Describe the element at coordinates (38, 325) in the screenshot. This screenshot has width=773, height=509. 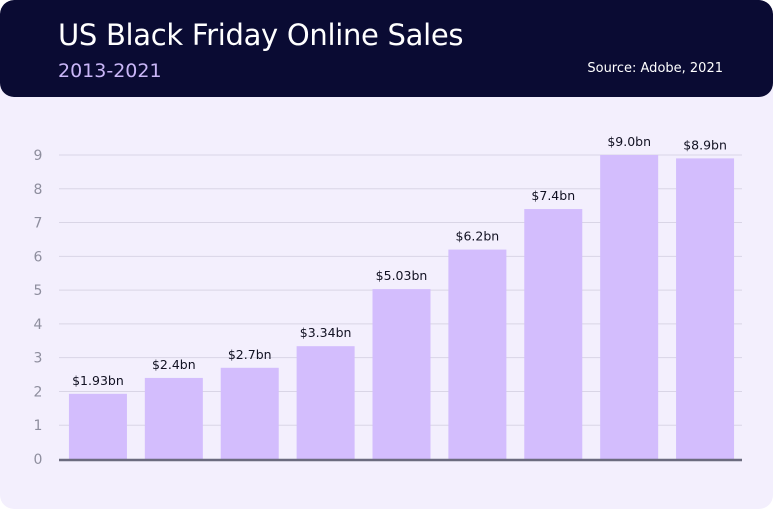
I see `y-tick-label: 4` at that location.